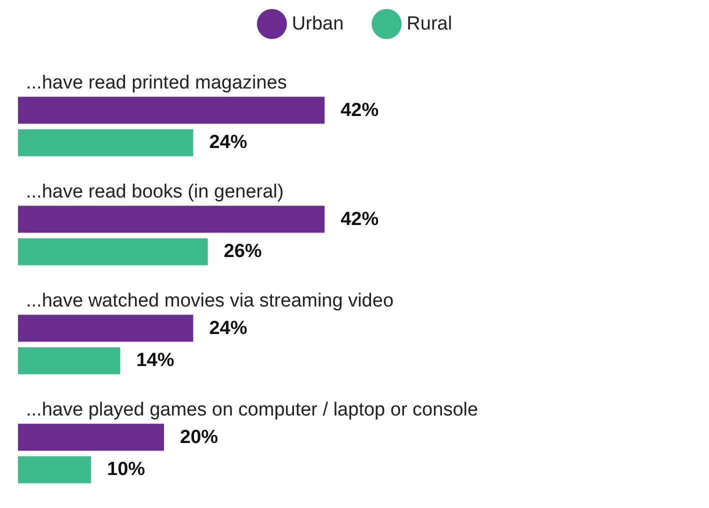 This screenshot has width=709, height=508. Describe the element at coordinates (252, 410) in the screenshot. I see `y-tick-label: ...have played games on computer / laptop or console` at that location.